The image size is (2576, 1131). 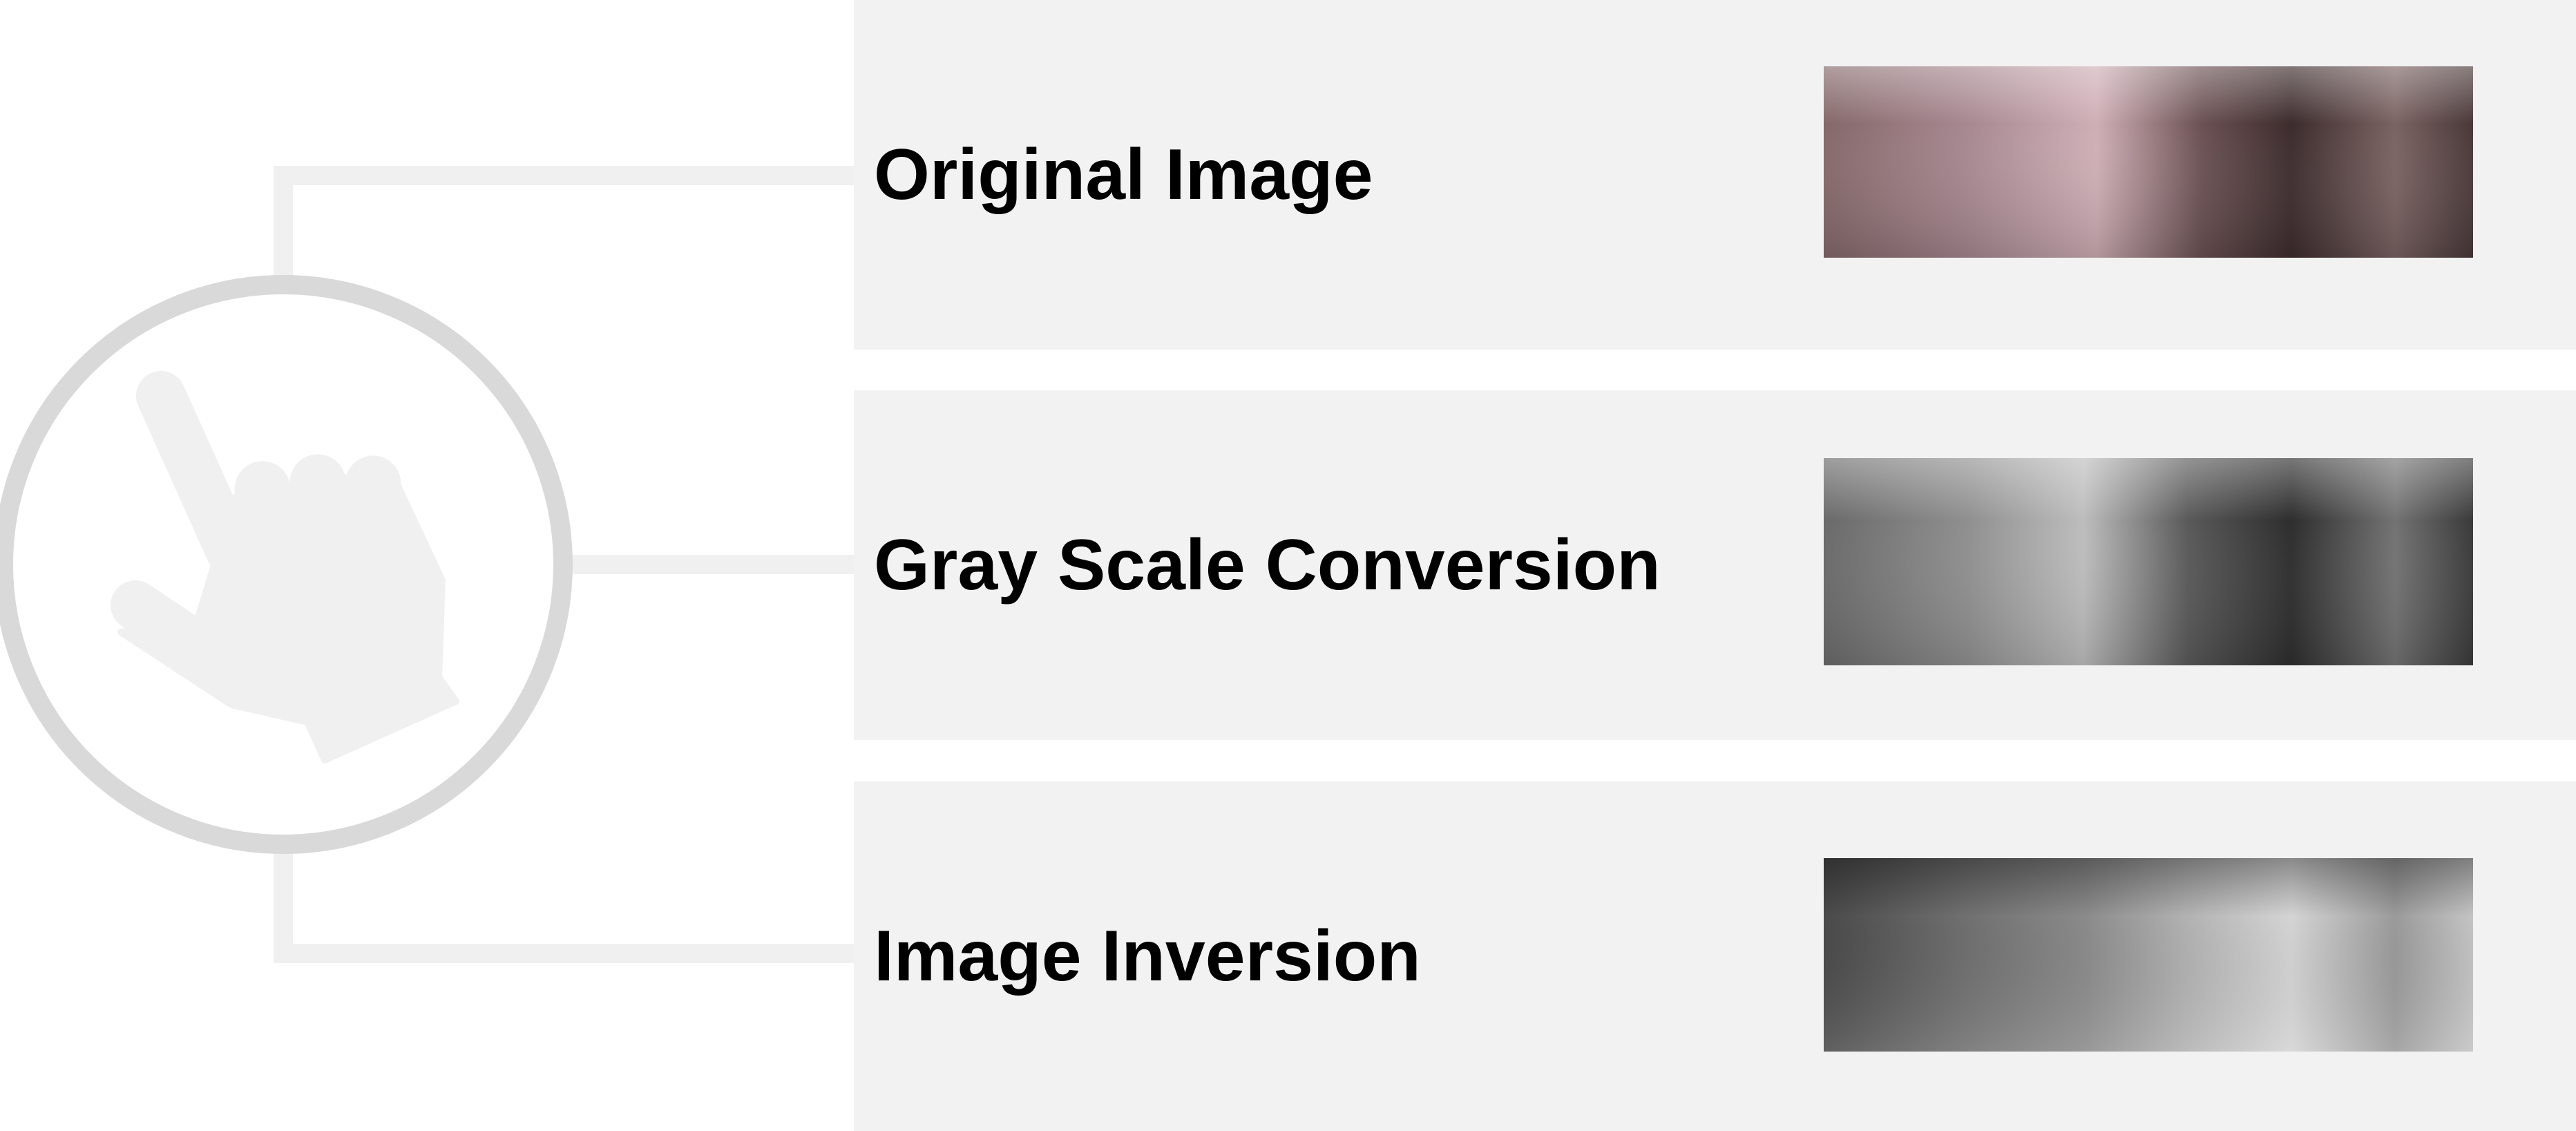 I want to click on touch-hand-icon, so click(x=285, y=567).